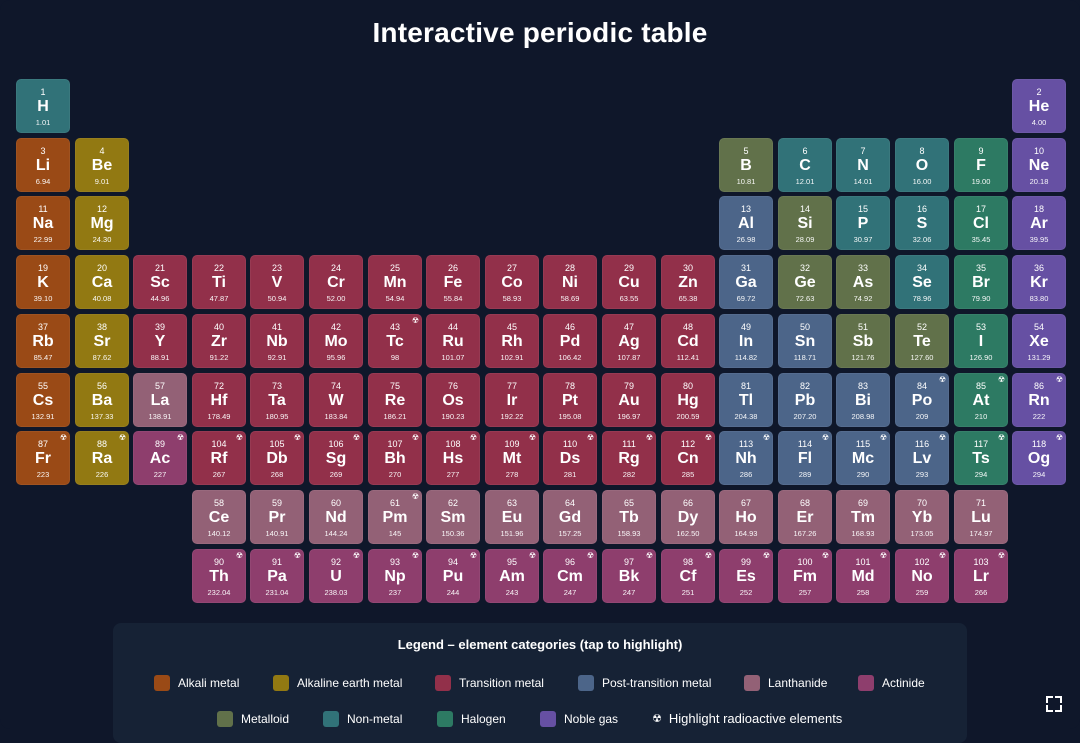 The height and width of the screenshot is (743, 1080). What do you see at coordinates (570, 400) in the screenshot?
I see `element-tile-pt: 78 Pt 195.08` at bounding box center [570, 400].